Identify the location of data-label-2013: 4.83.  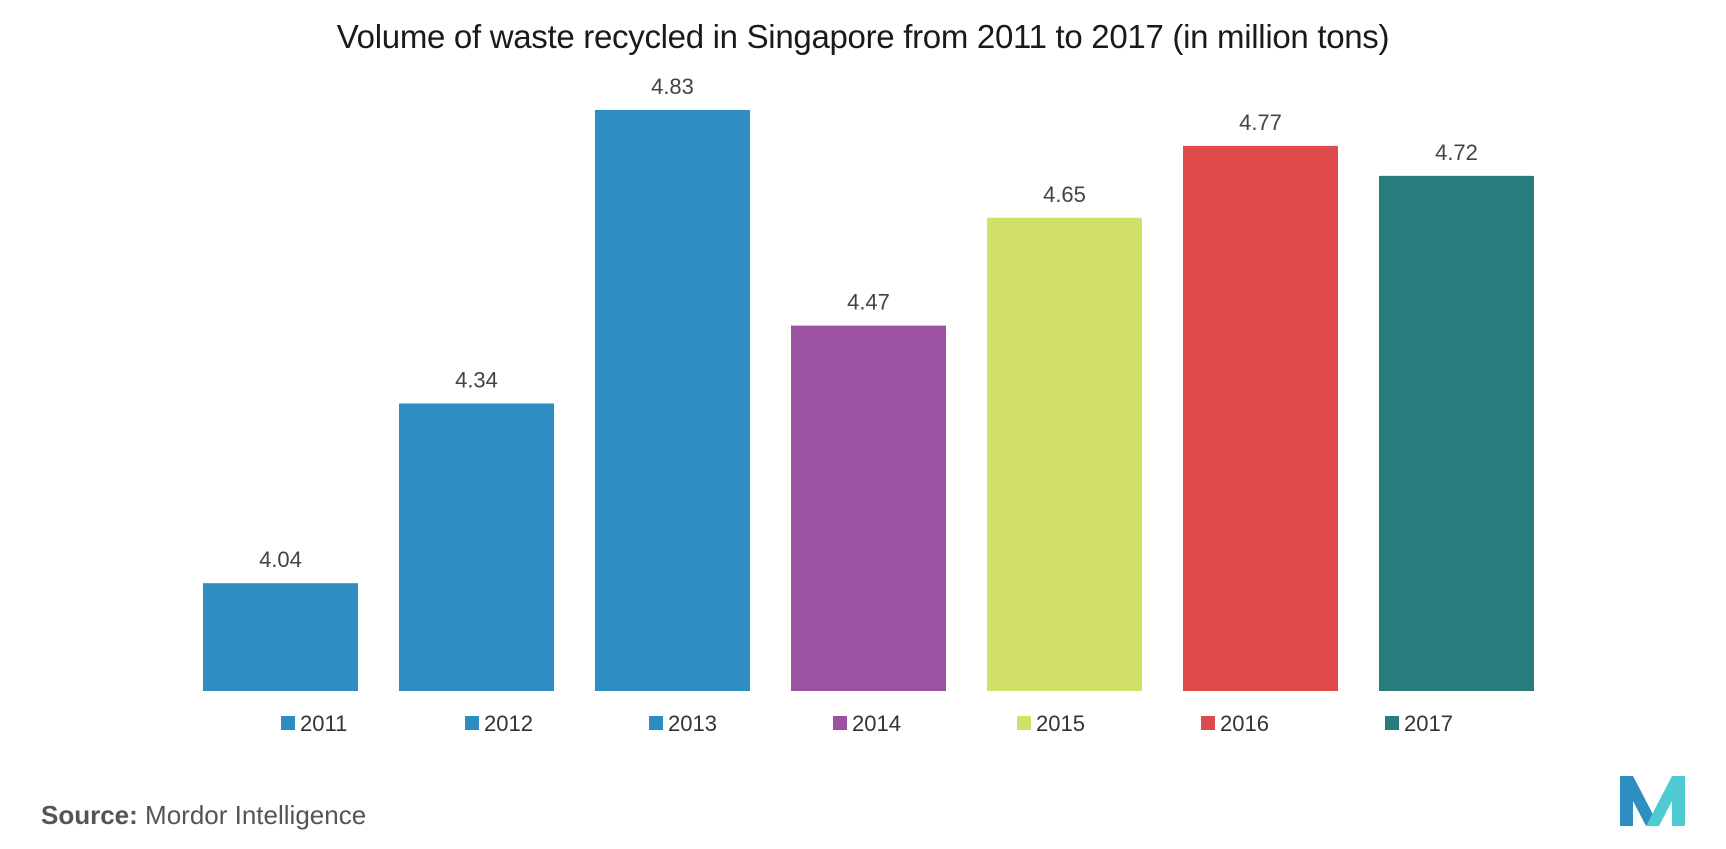
(672, 86).